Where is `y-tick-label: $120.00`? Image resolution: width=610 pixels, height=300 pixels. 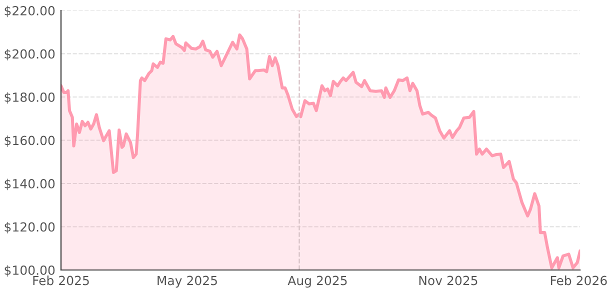 y-tick-label: $120.00 is located at coordinates (29, 228).